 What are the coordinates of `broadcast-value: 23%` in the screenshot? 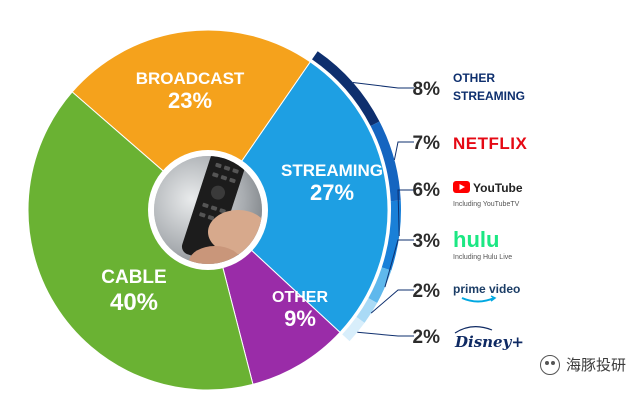 It's located at (190, 100).